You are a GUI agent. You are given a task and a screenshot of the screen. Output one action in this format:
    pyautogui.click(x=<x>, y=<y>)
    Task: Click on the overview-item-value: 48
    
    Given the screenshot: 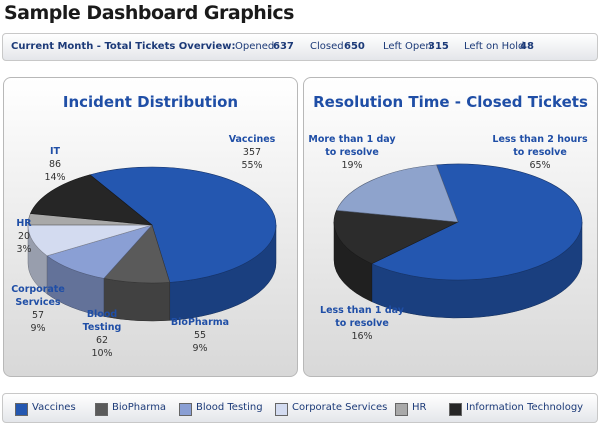 What is the action you would take?
    pyautogui.click(x=527, y=46)
    